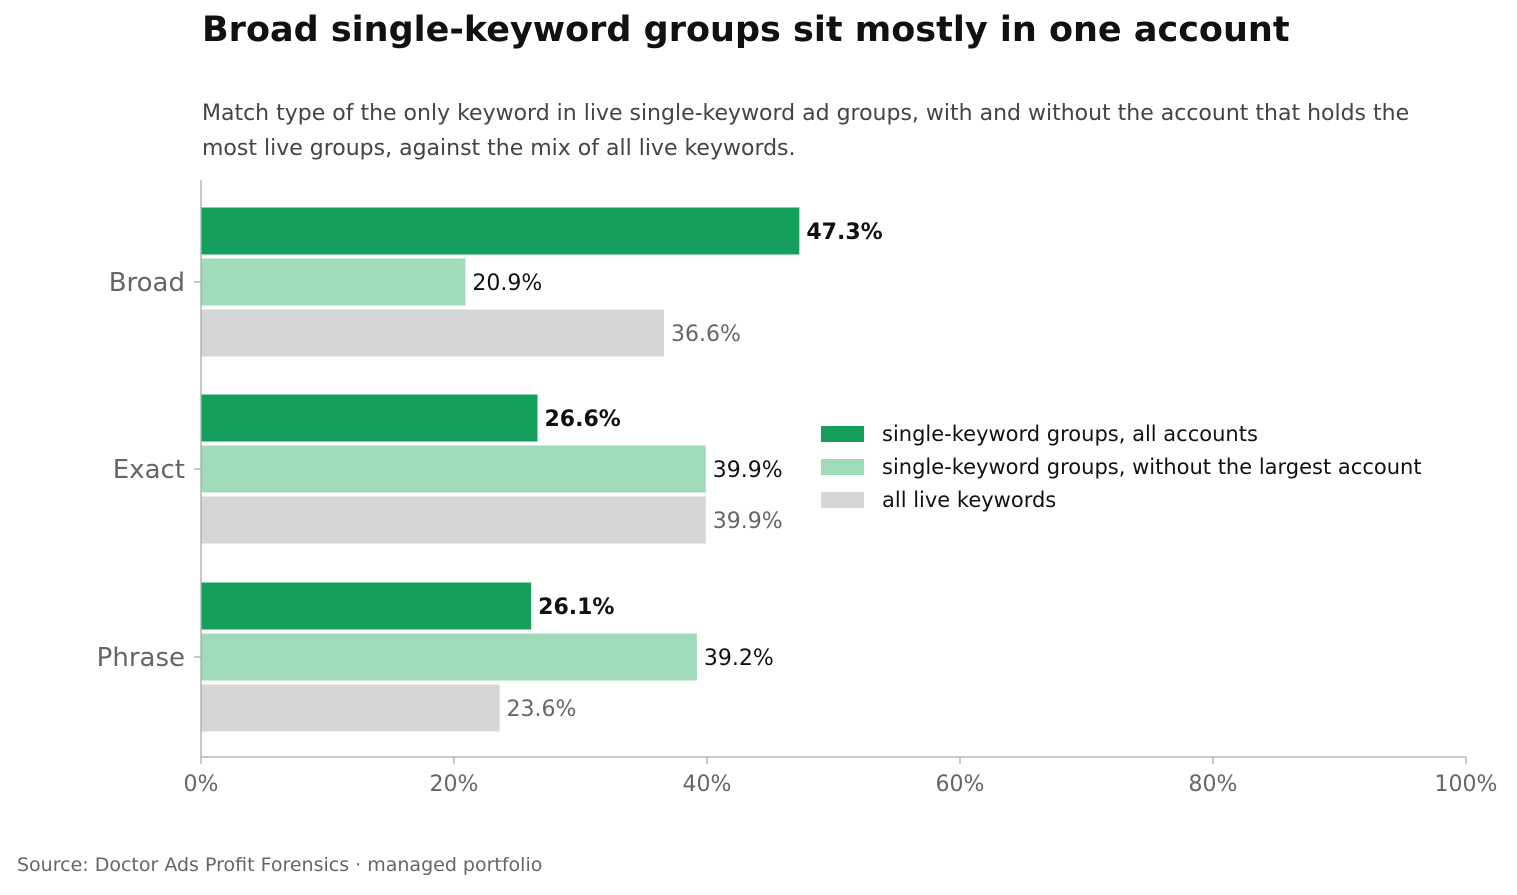 Image resolution: width=1517 pixels, height=895 pixels. Describe the element at coordinates (960, 784) in the screenshot. I see `x-tick-label-3: 60%` at that location.